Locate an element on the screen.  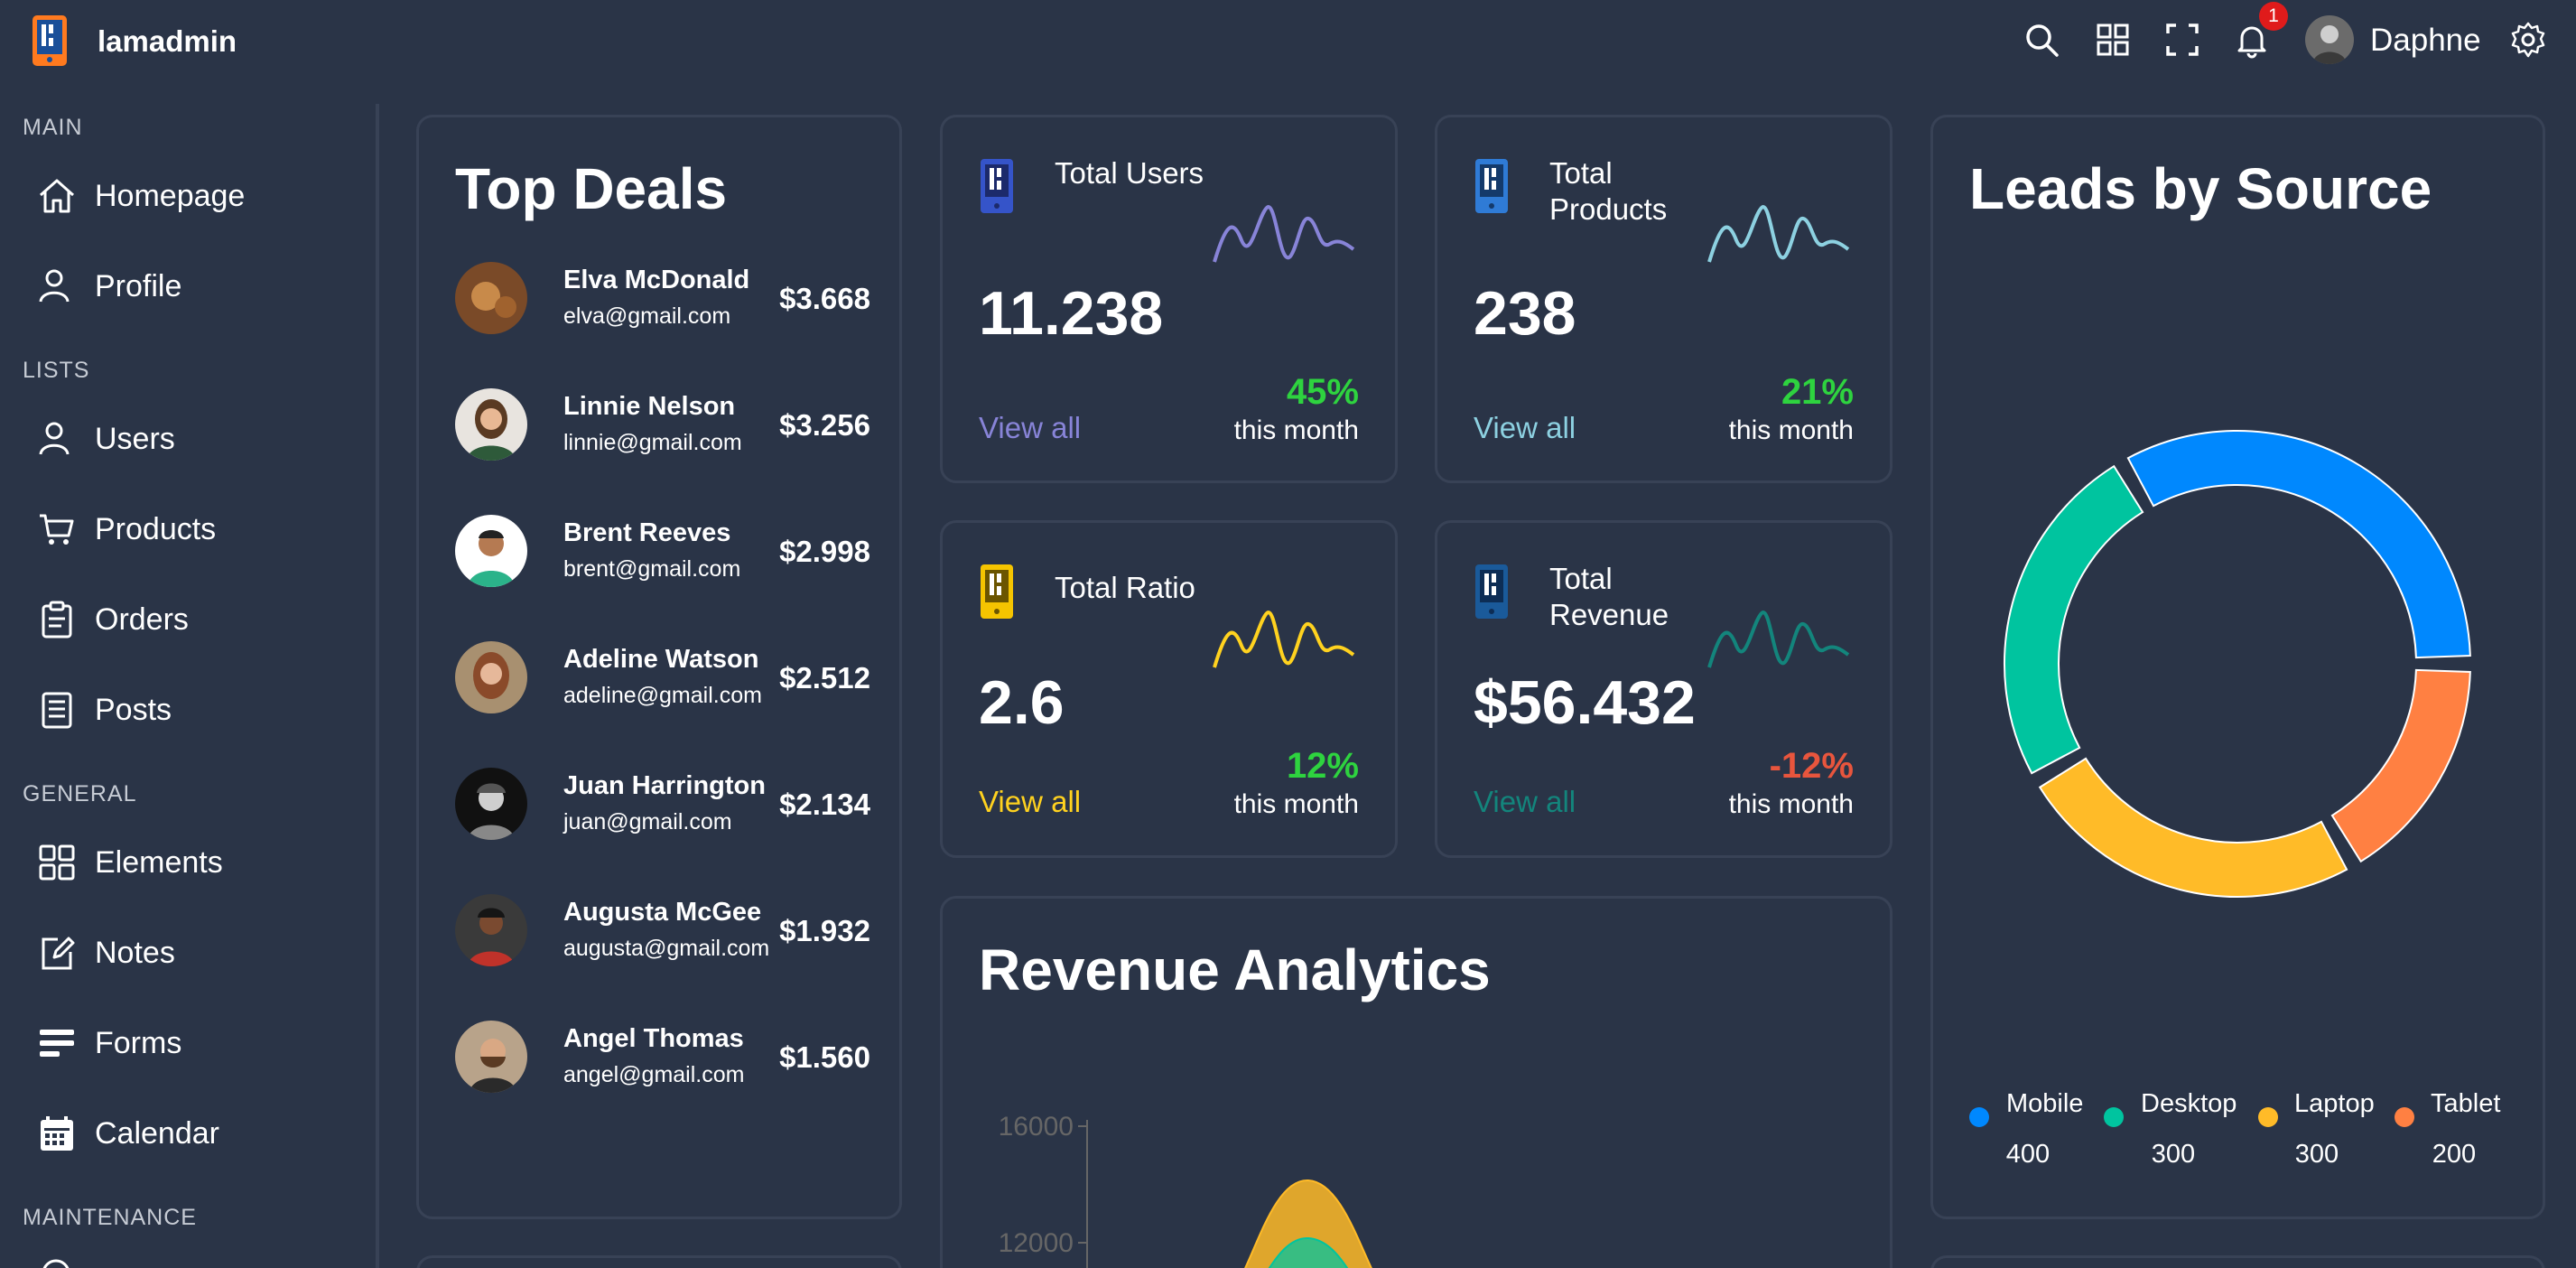
sidebar-item-products: Products is located at coordinates (198, 528).